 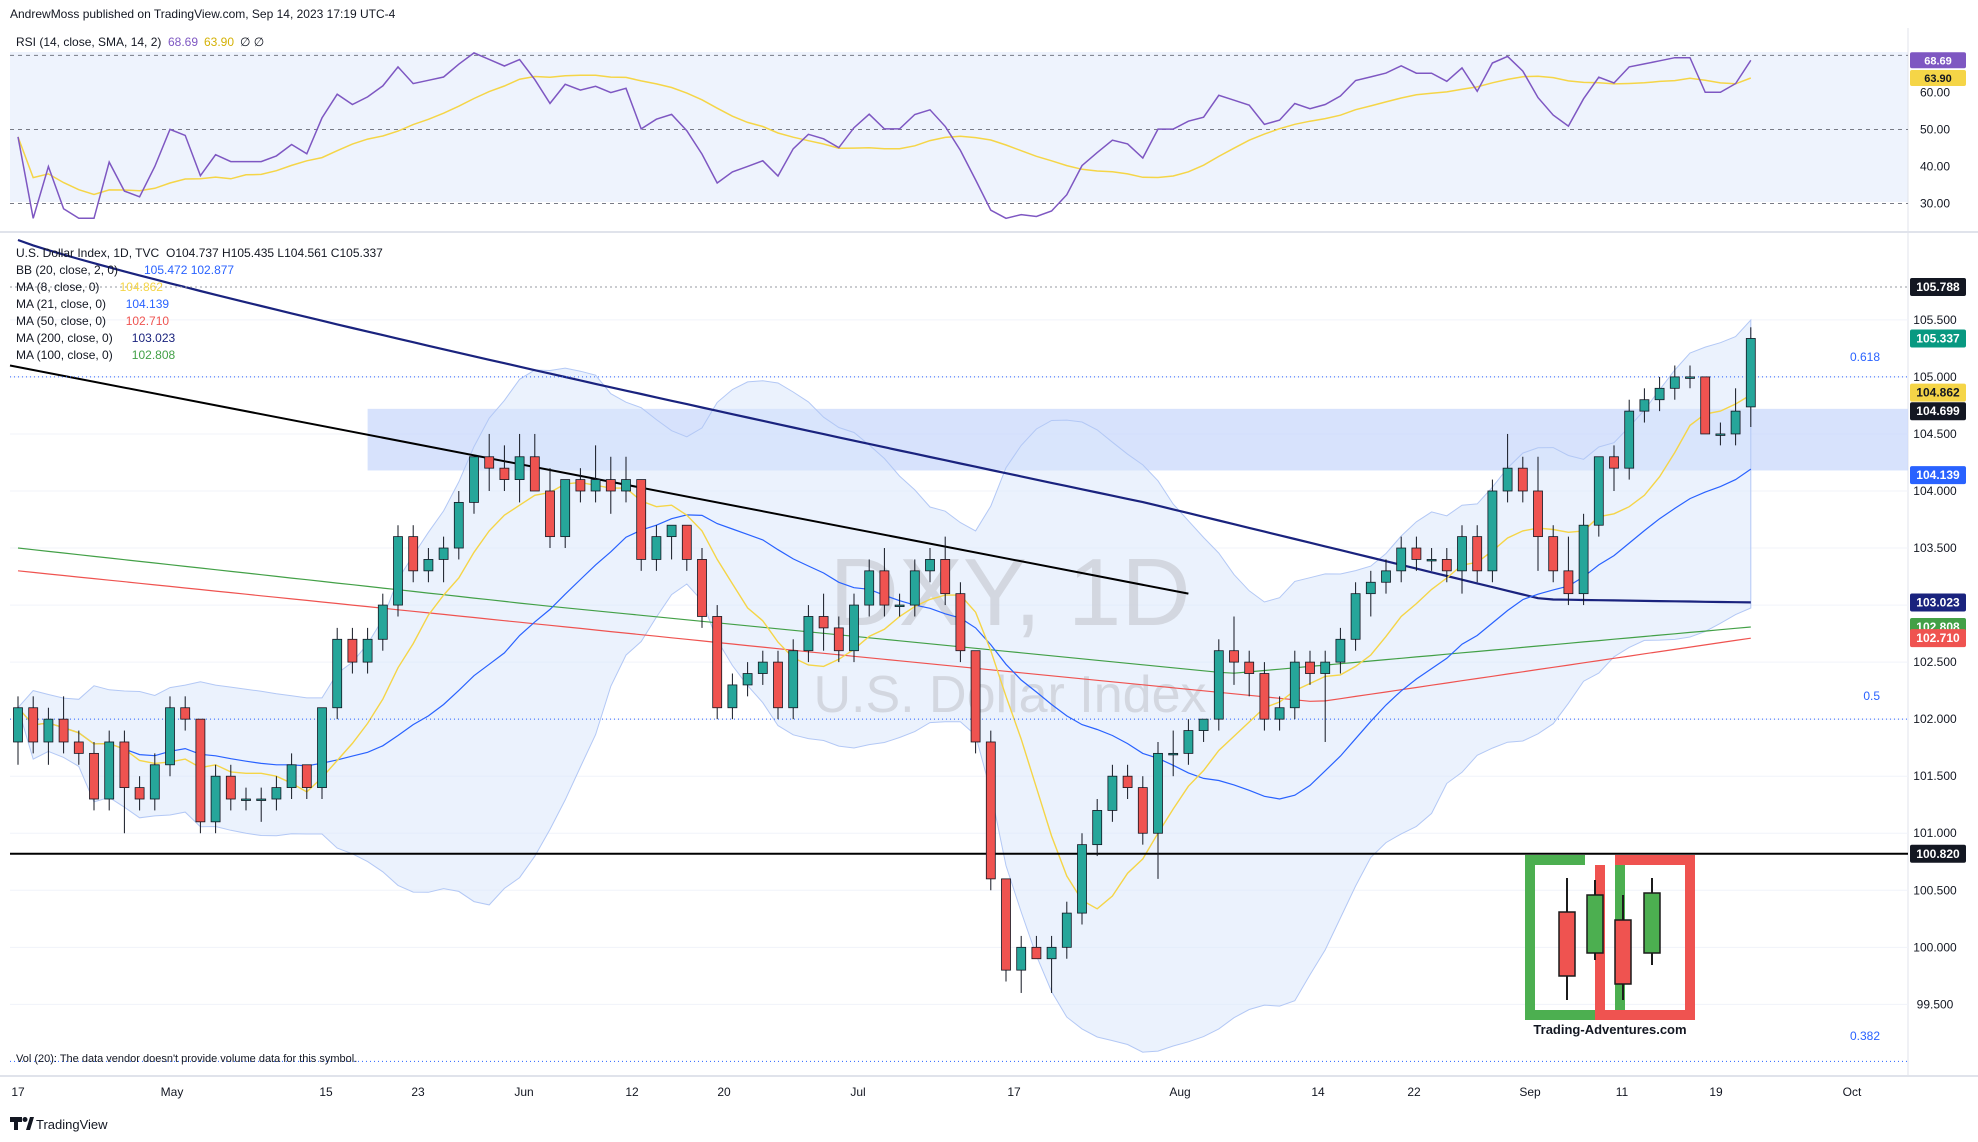 What do you see at coordinates (523, 1092) in the screenshot?
I see `time-tick-label: Jun` at bounding box center [523, 1092].